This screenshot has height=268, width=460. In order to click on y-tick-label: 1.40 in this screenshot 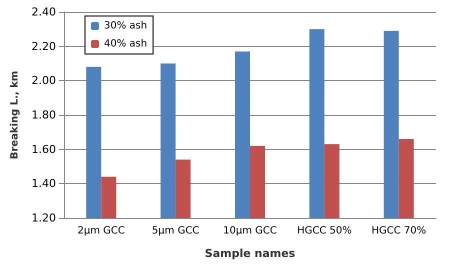, I will do `click(44, 183)`.